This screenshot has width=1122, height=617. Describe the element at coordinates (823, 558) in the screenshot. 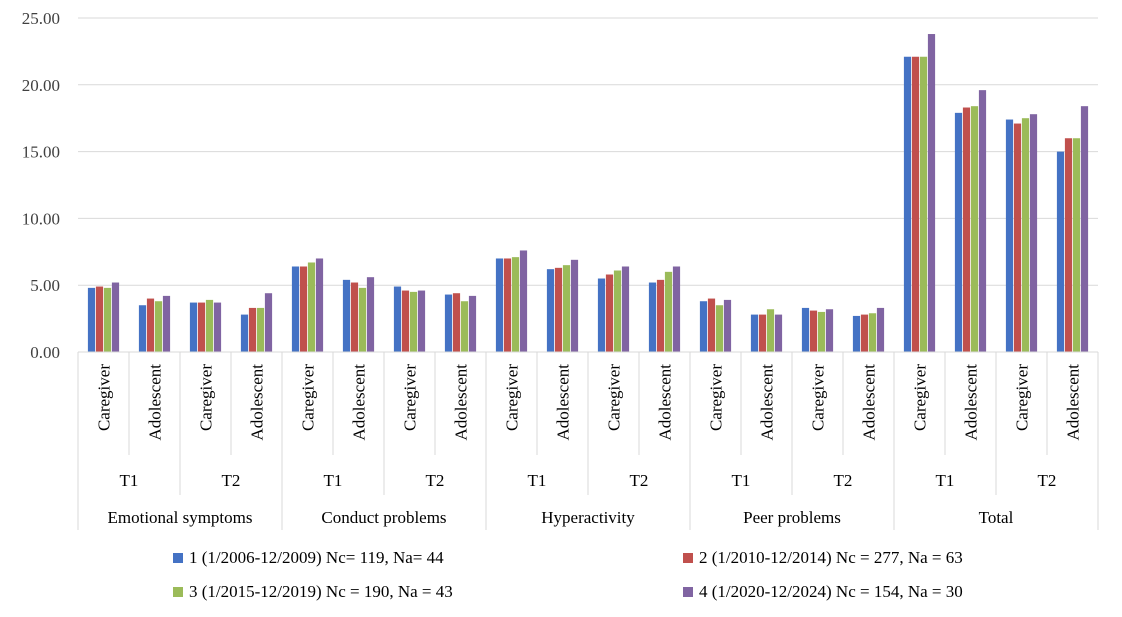

I see `legend-item-series-2: 2 (1/2010-12/2014) Nc = 277, Na = 63` at that location.